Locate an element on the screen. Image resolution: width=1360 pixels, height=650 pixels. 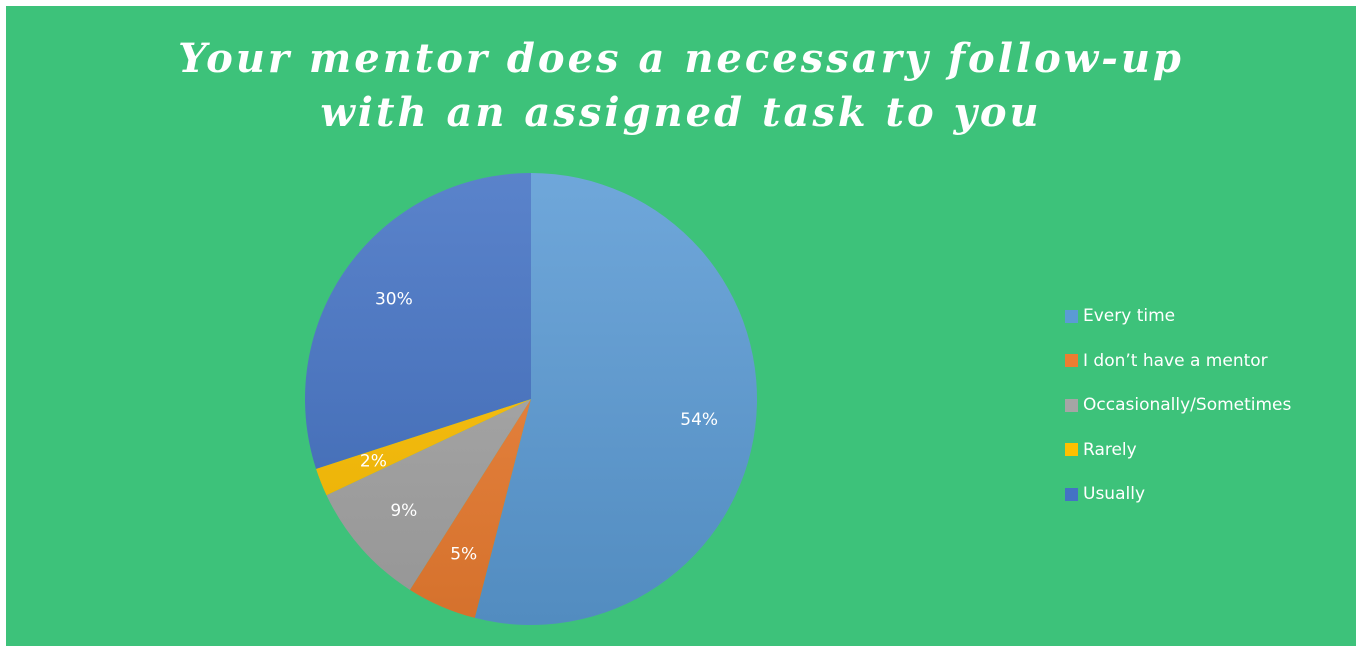
slice-label-i-don-t-have-a-mentor: 5% is located at coordinates (463, 555).